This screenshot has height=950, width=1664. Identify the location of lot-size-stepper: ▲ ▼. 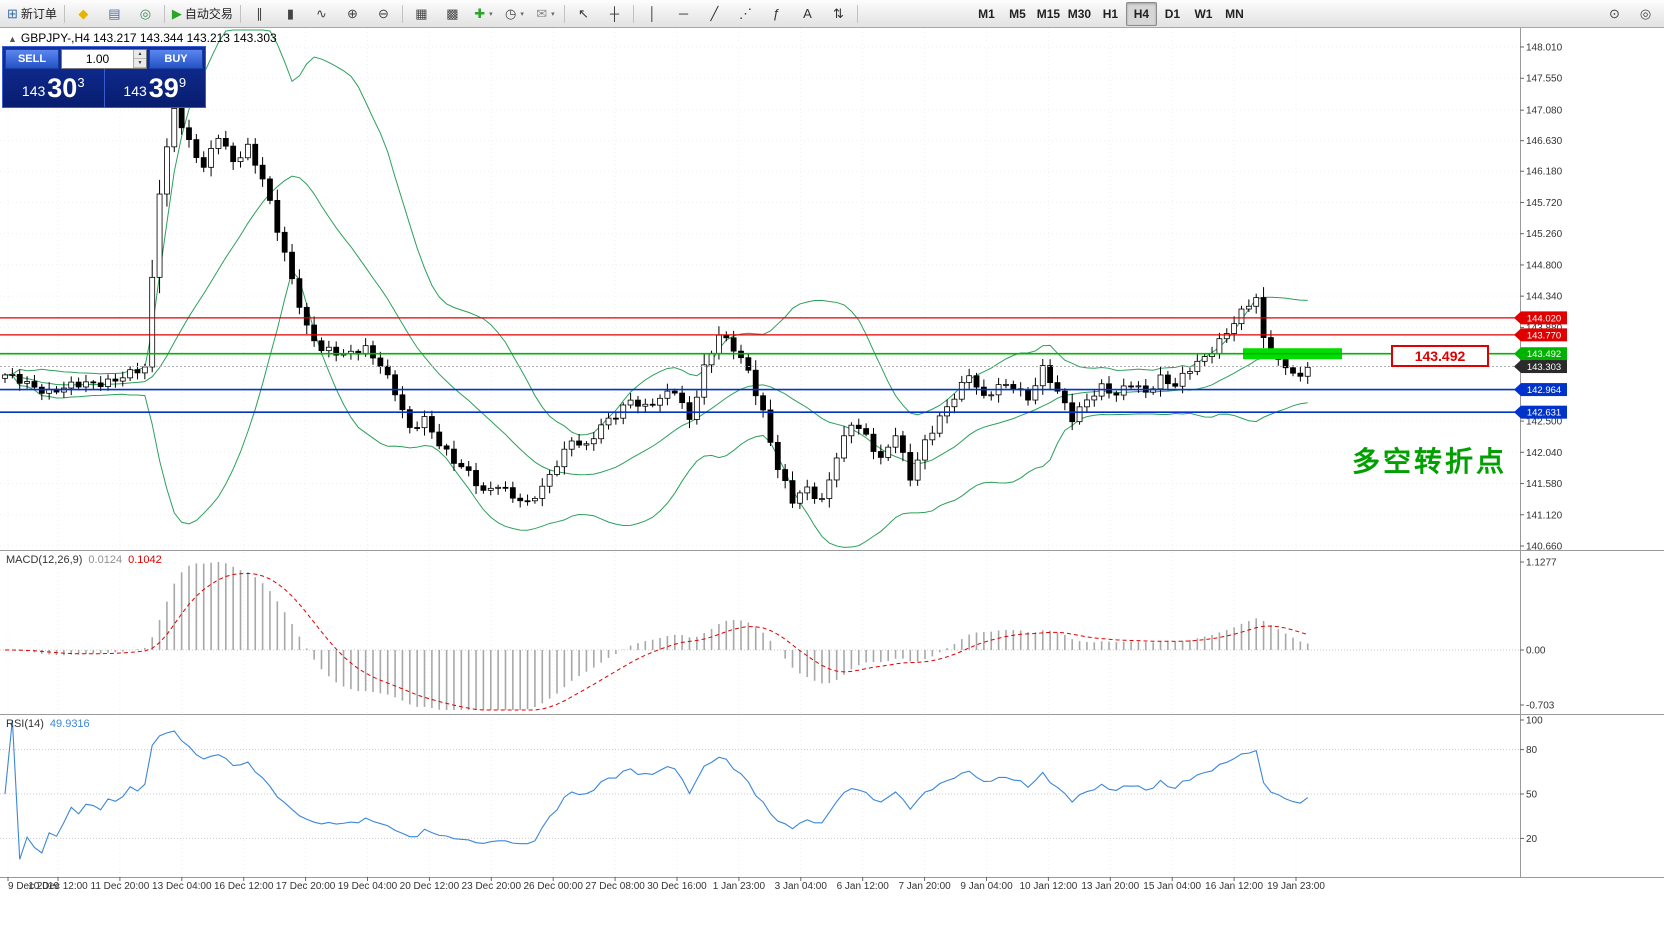
(139, 59).